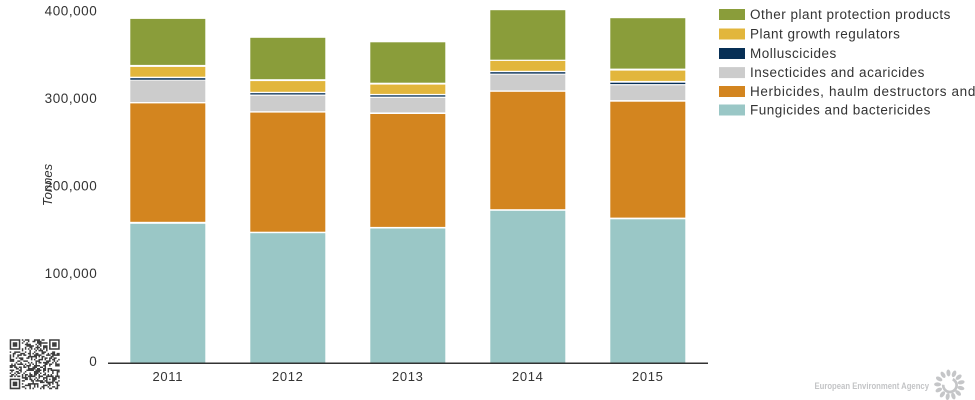  Describe the element at coordinates (168, 376) in the screenshot. I see `svg-text: 2011` at that location.